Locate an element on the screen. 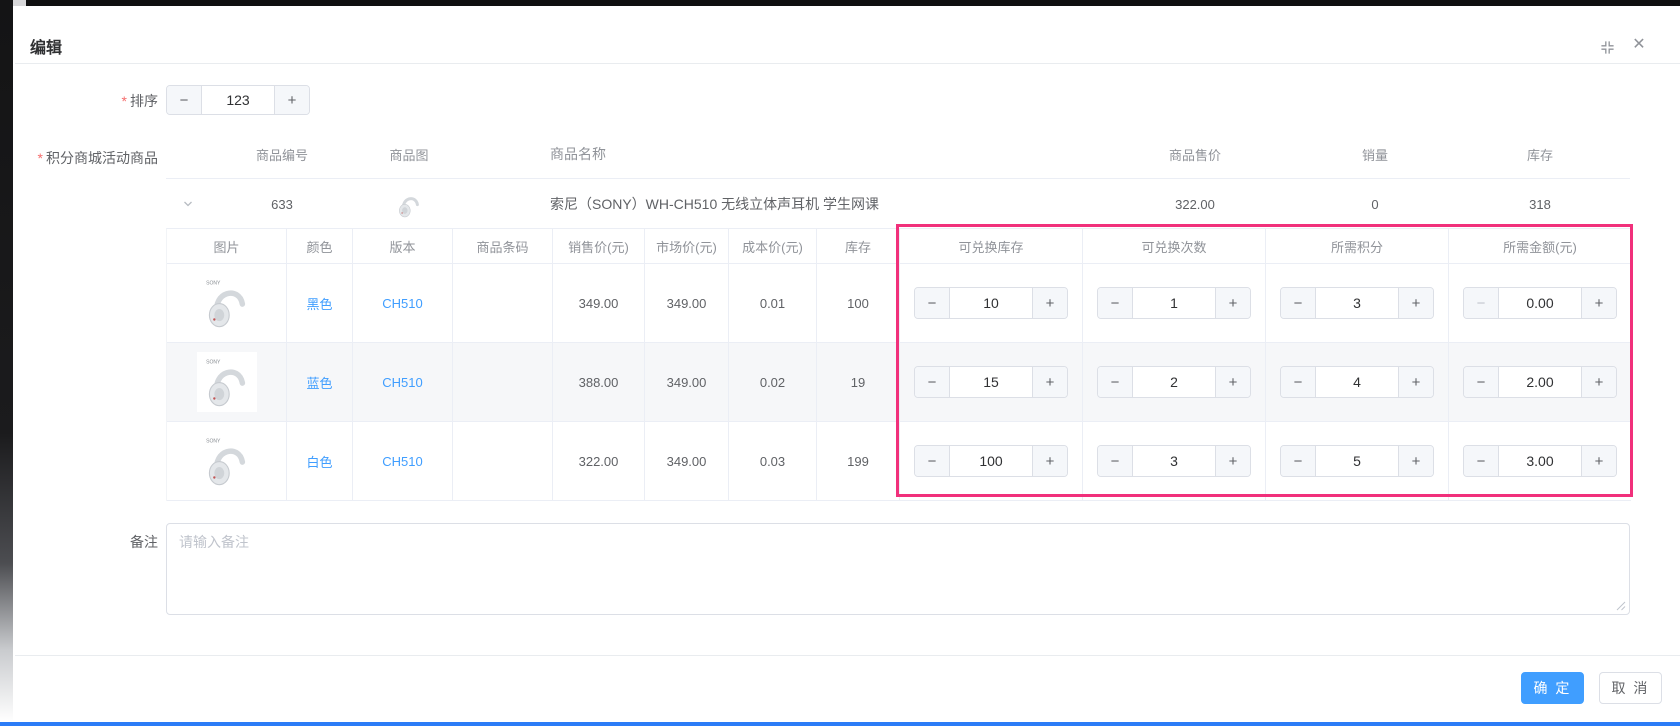  page-edge-bottom is located at coordinates (840, 724).